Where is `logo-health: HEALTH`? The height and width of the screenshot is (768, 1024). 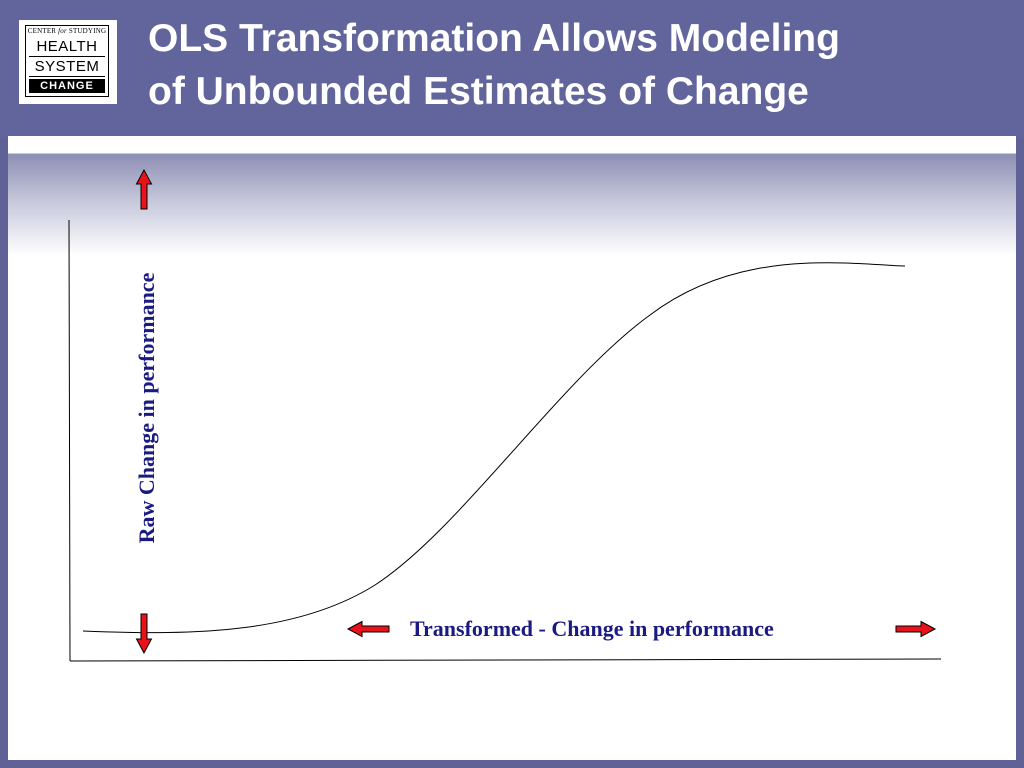 logo-health: HEALTH is located at coordinates (67, 46).